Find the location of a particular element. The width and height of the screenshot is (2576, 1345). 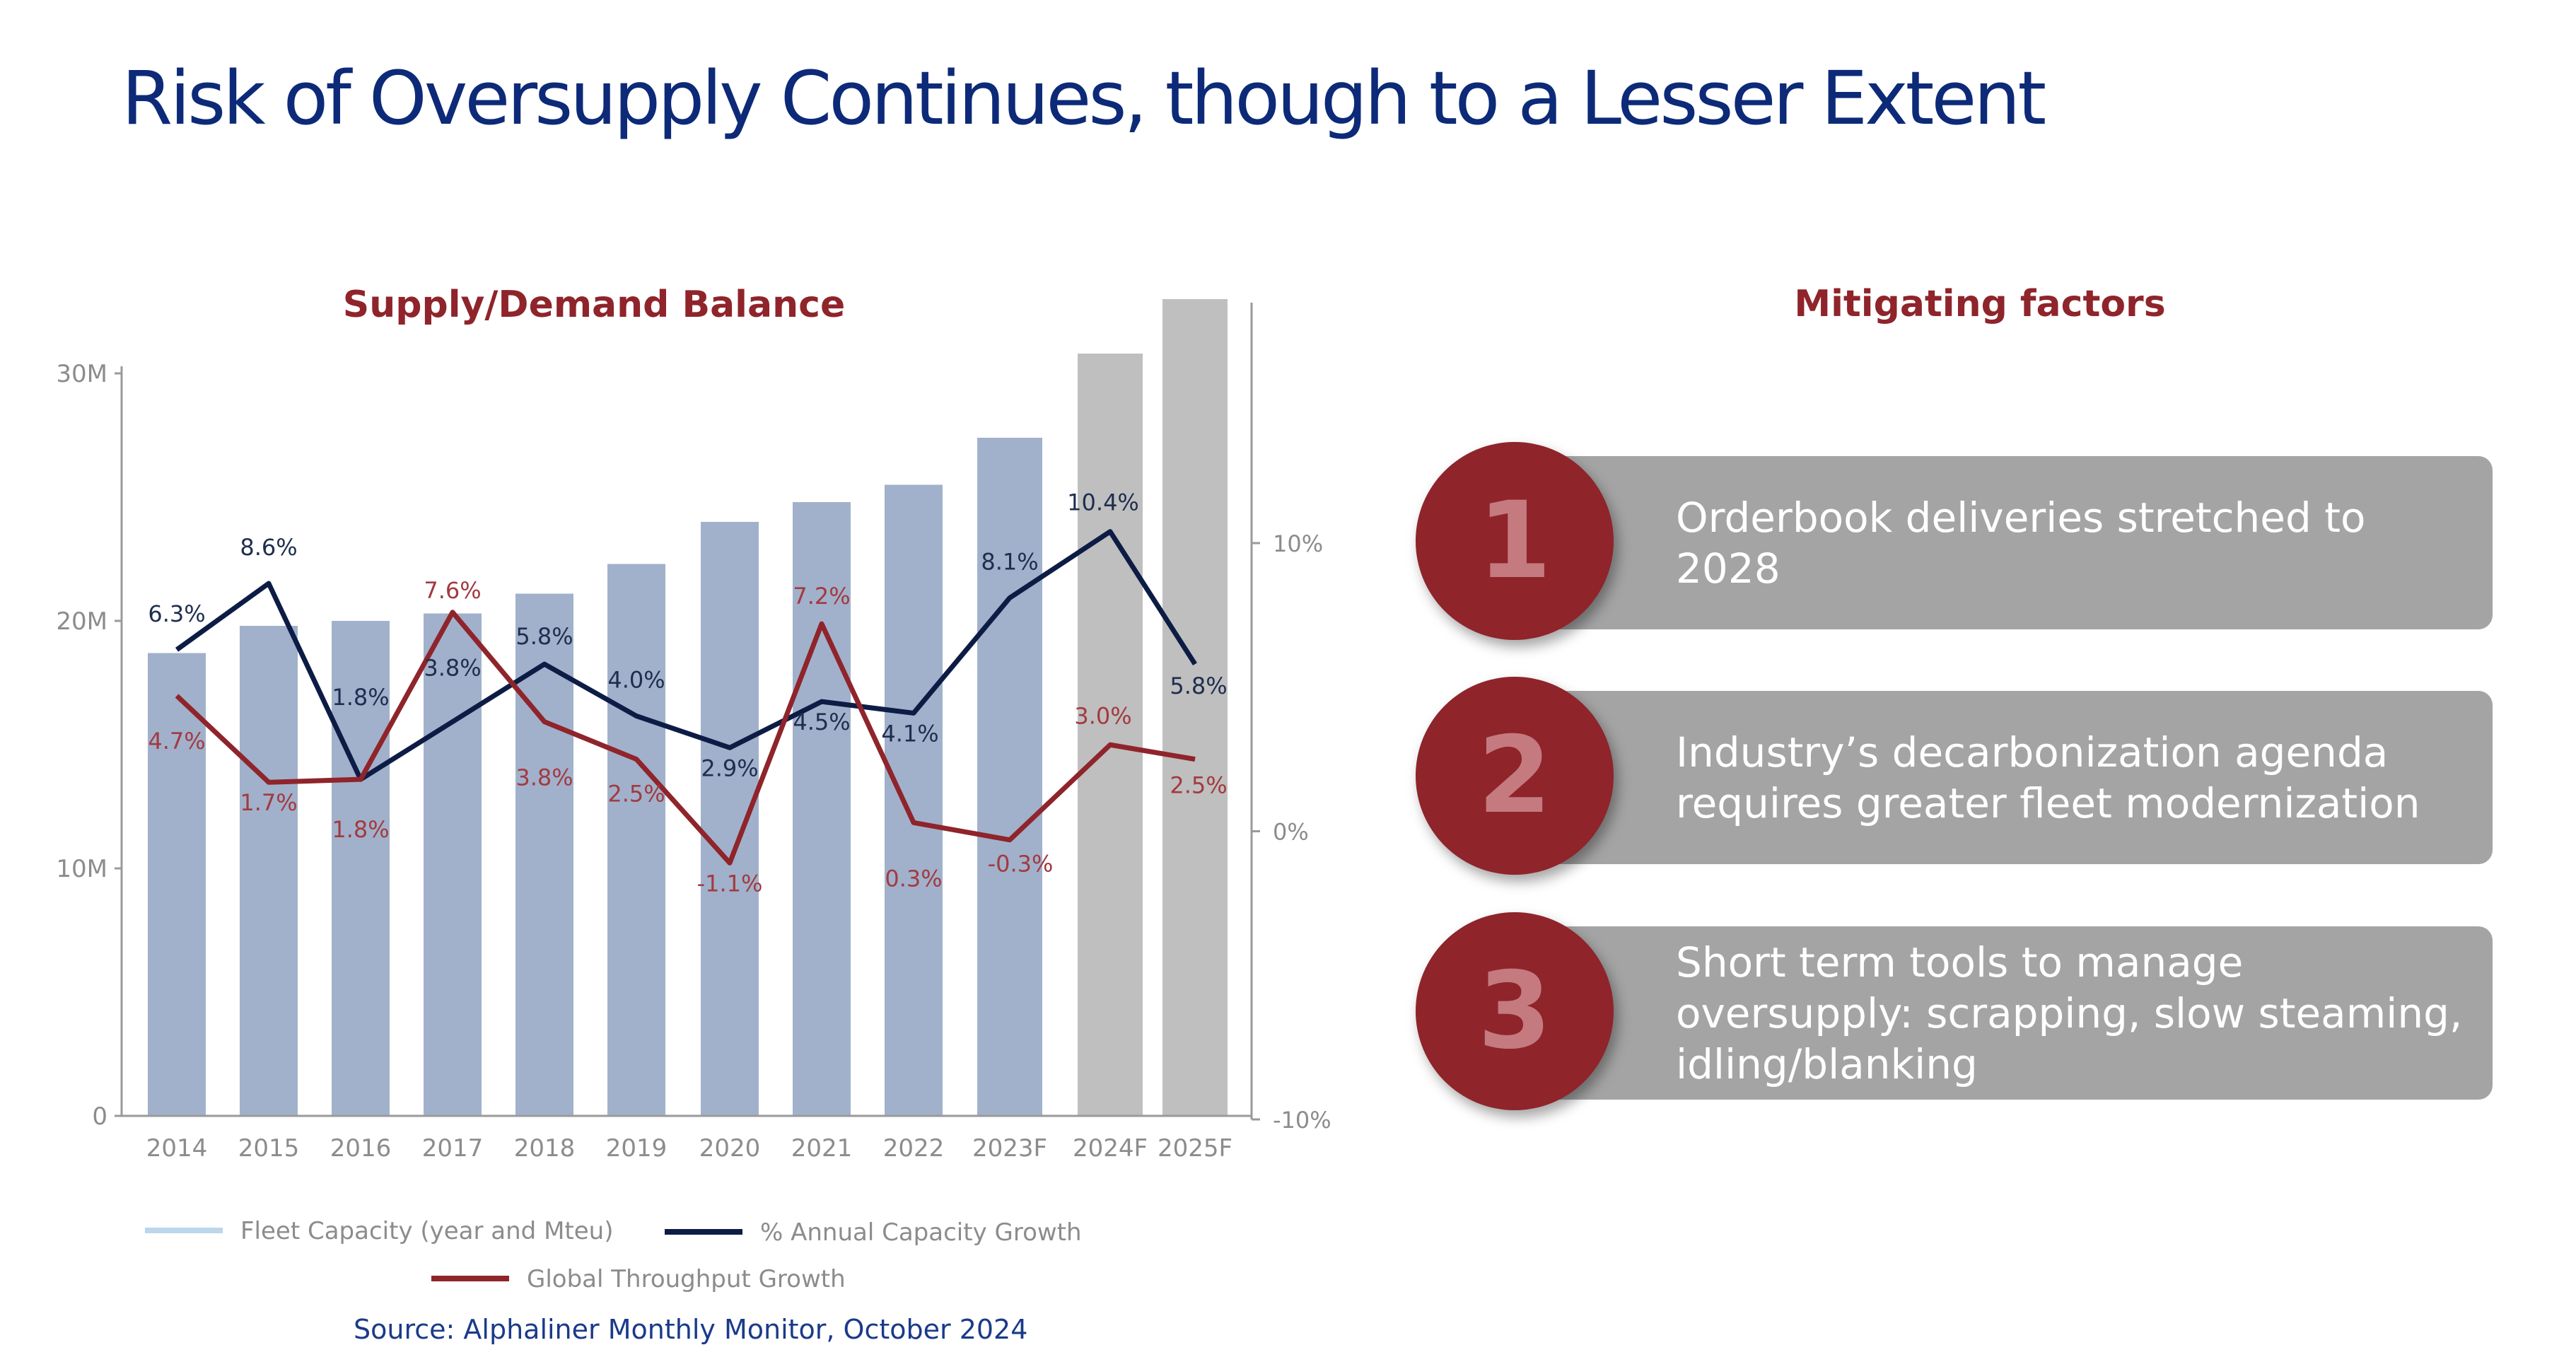

throughput-growth-label: 7.2% is located at coordinates (821, 596).